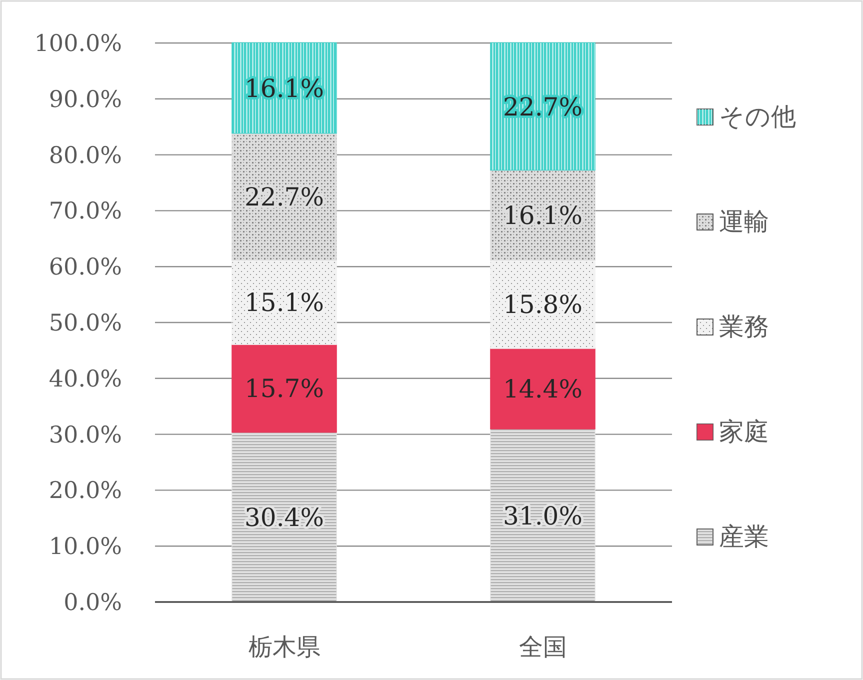 The height and width of the screenshot is (680, 863). What do you see at coordinates (85, 267) in the screenshot?
I see `y-tick-label: 60.0%` at bounding box center [85, 267].